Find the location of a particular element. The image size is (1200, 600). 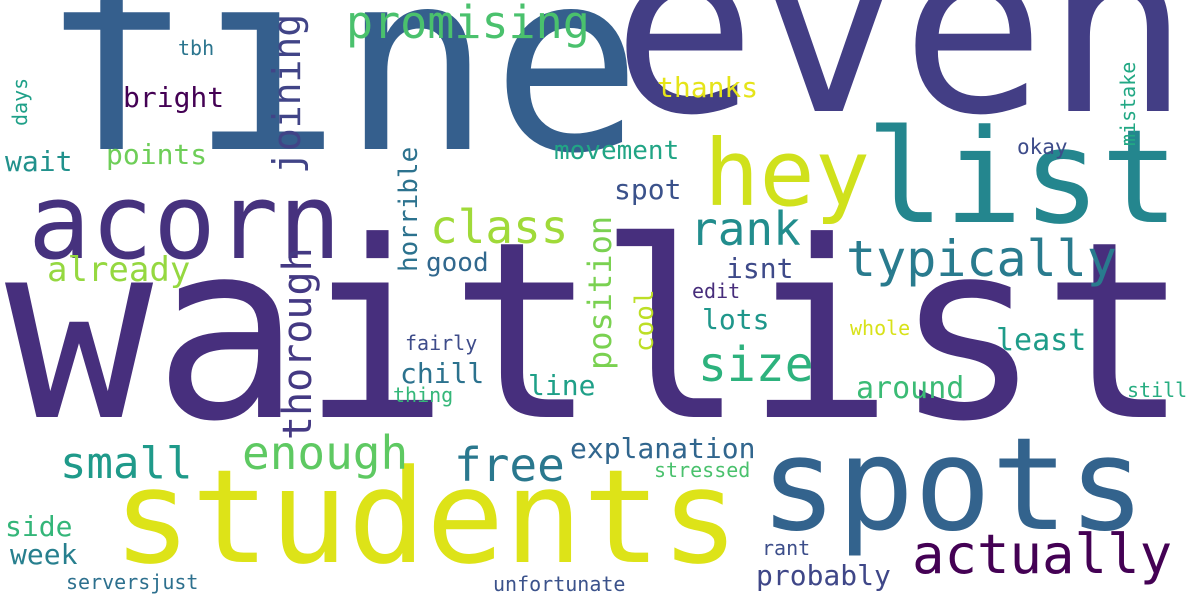

word-week: week is located at coordinates (44, 554).